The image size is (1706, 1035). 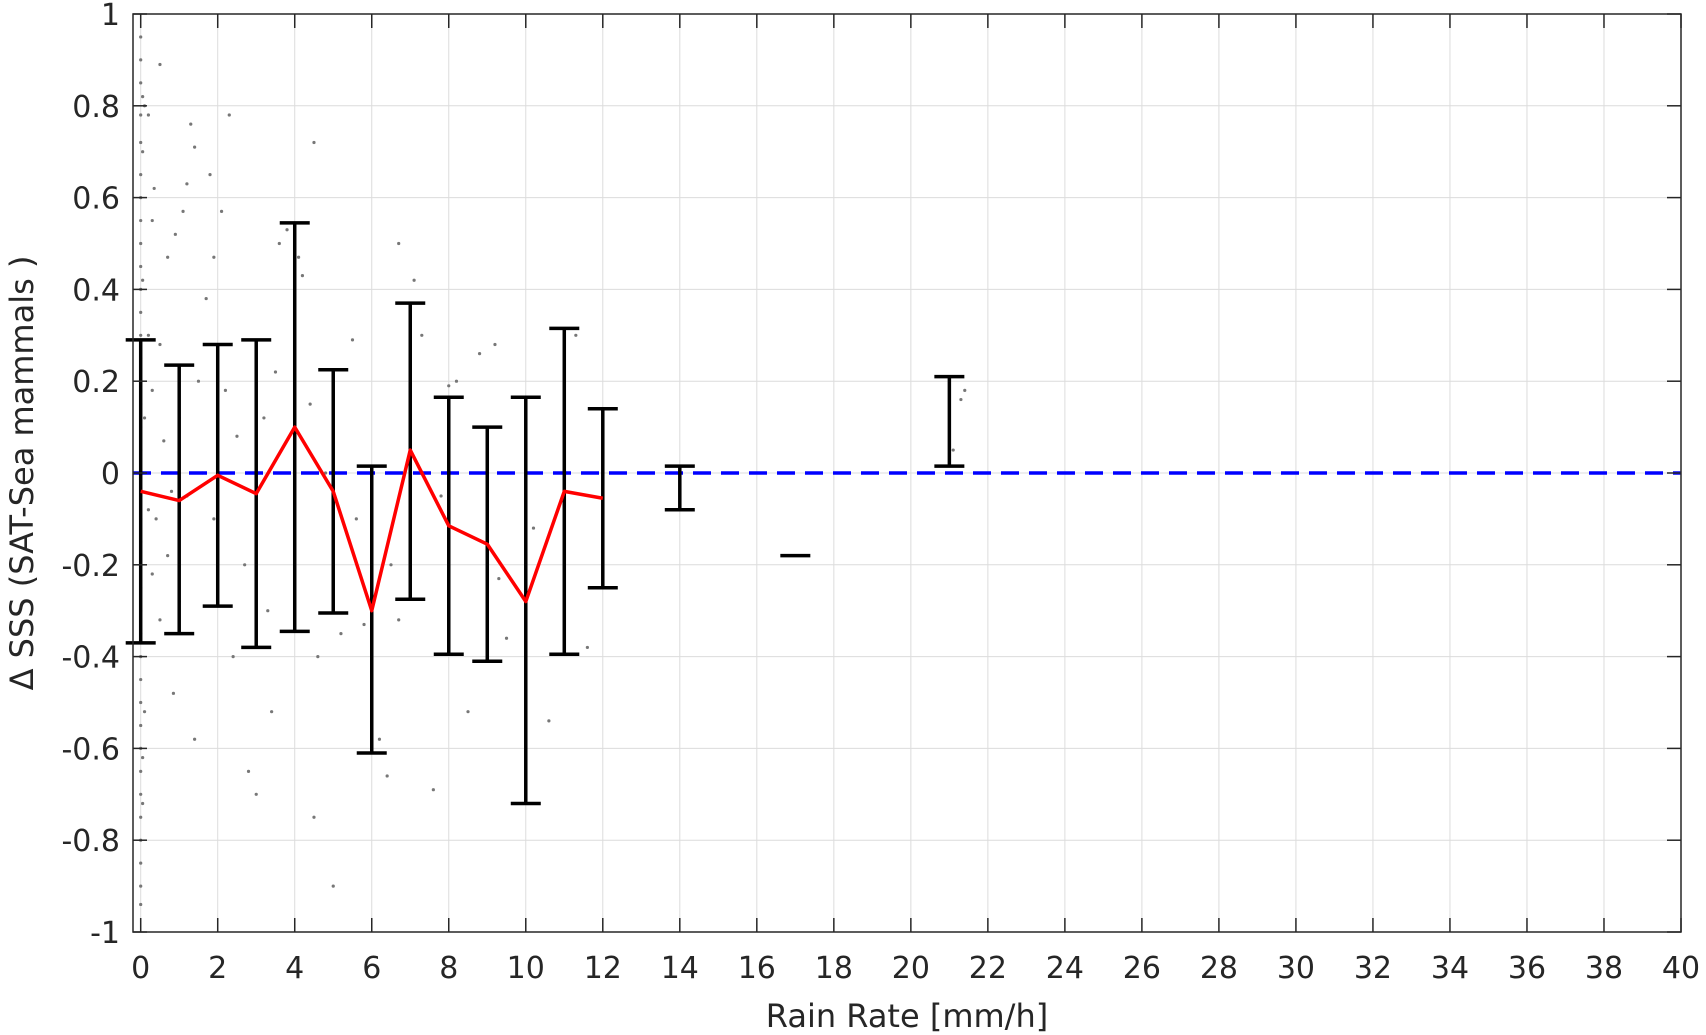 I want to click on x-tick-label: 38, so click(x=1604, y=968).